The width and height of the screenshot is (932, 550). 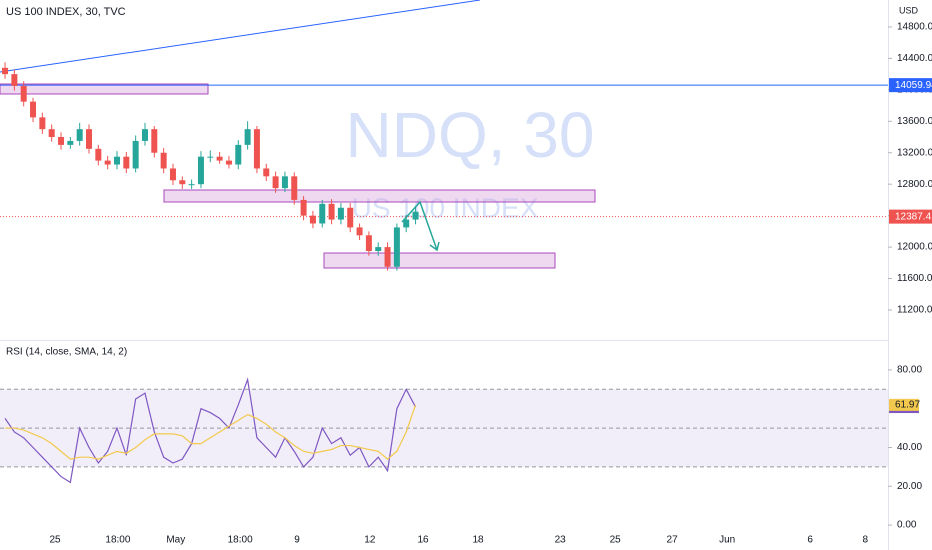 What do you see at coordinates (907, 525) in the screenshot?
I see `y-tick-label: 0.00` at bounding box center [907, 525].